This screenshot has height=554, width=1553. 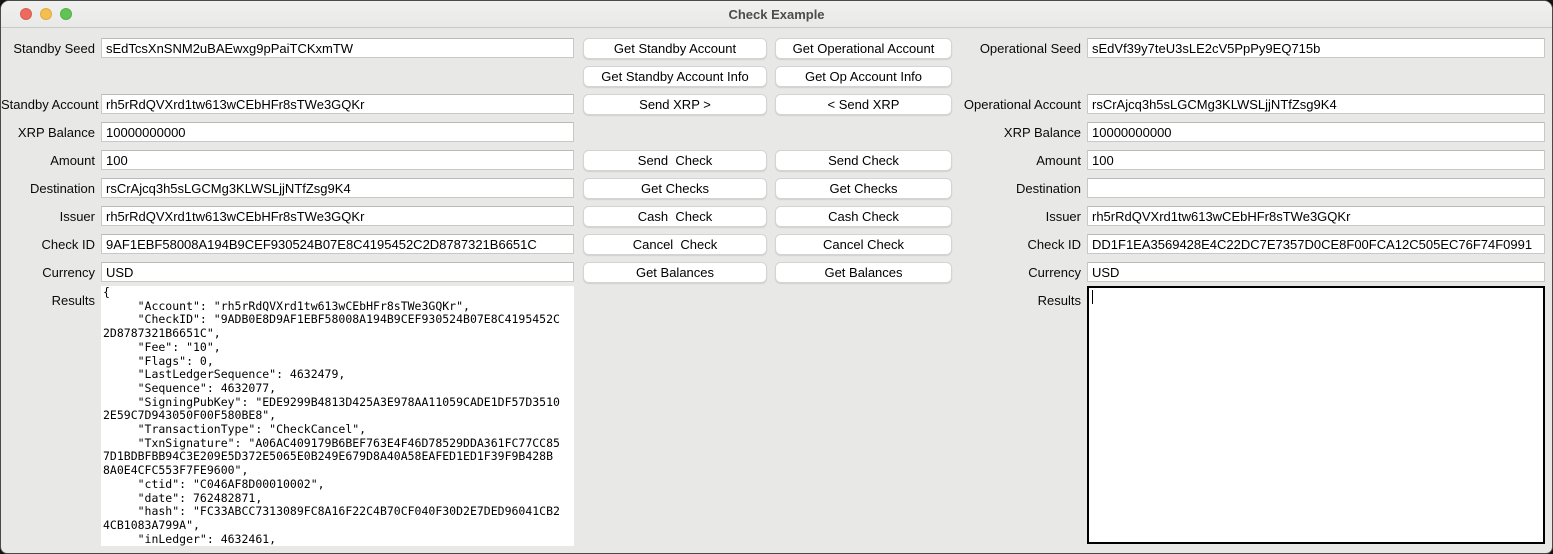 What do you see at coordinates (863, 76) in the screenshot?
I see `get-op-account-info-button: Get Op Account Info` at bounding box center [863, 76].